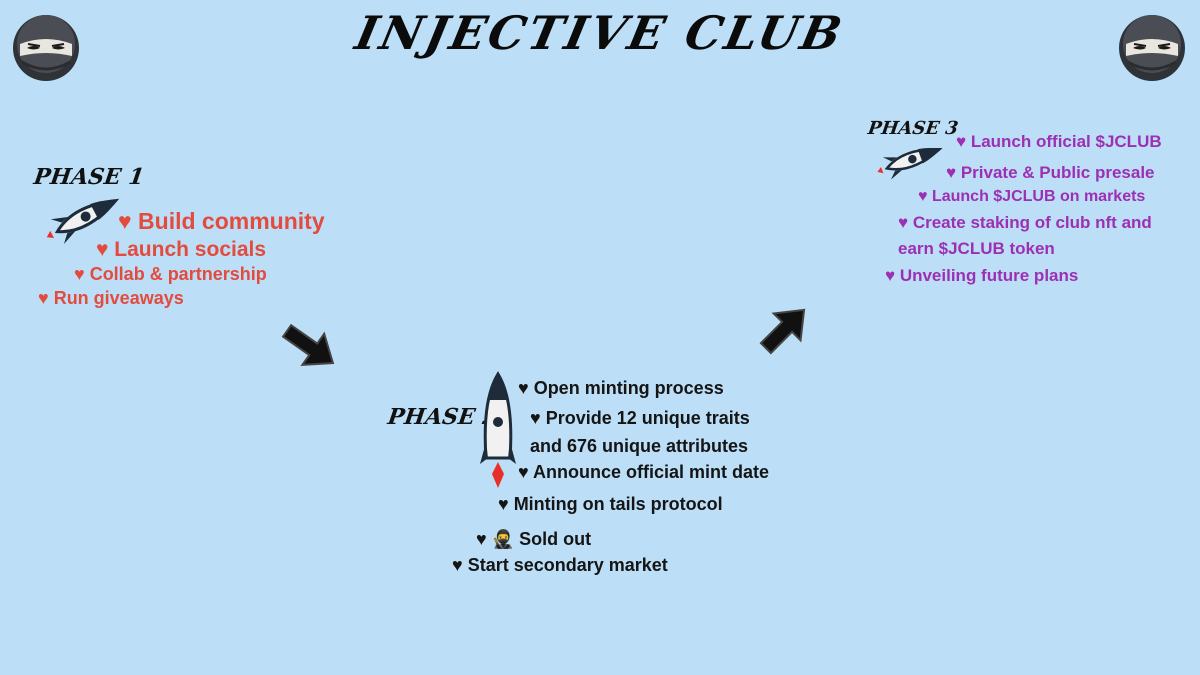 Image resolution: width=1200 pixels, height=675 pixels. Describe the element at coordinates (1025, 222) in the screenshot. I see `phase-3-item: ♥ Create staking of club nft and` at that location.